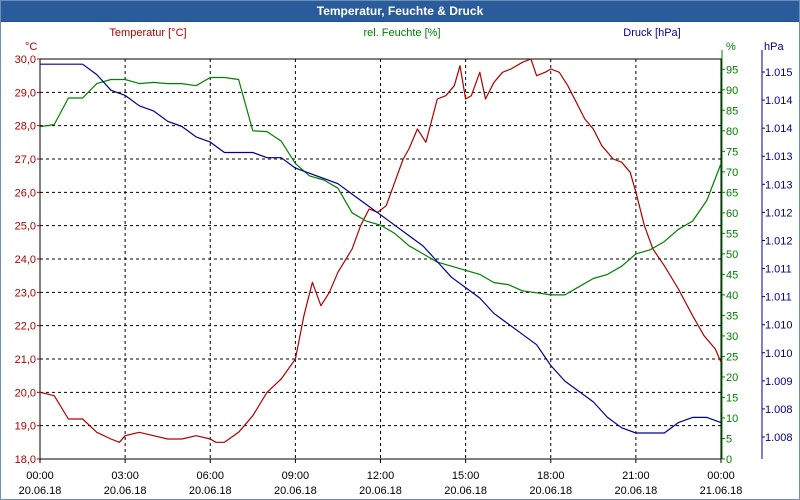  I want to click on chart-title: Temperatur, Feuchte & Druck, so click(400, 11).